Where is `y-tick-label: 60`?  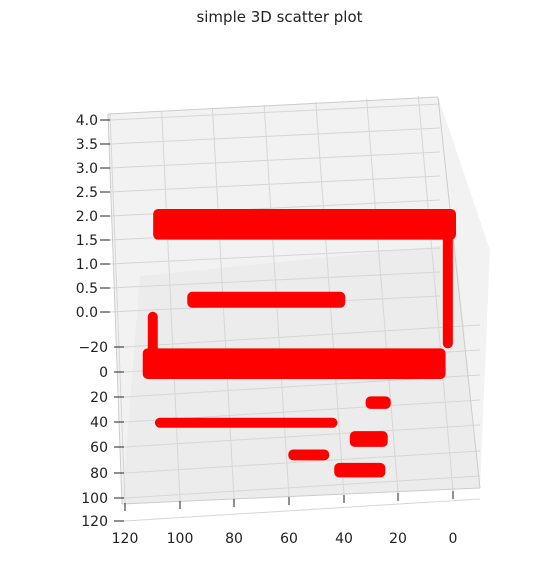 y-tick-label: 60 is located at coordinates (99, 448).